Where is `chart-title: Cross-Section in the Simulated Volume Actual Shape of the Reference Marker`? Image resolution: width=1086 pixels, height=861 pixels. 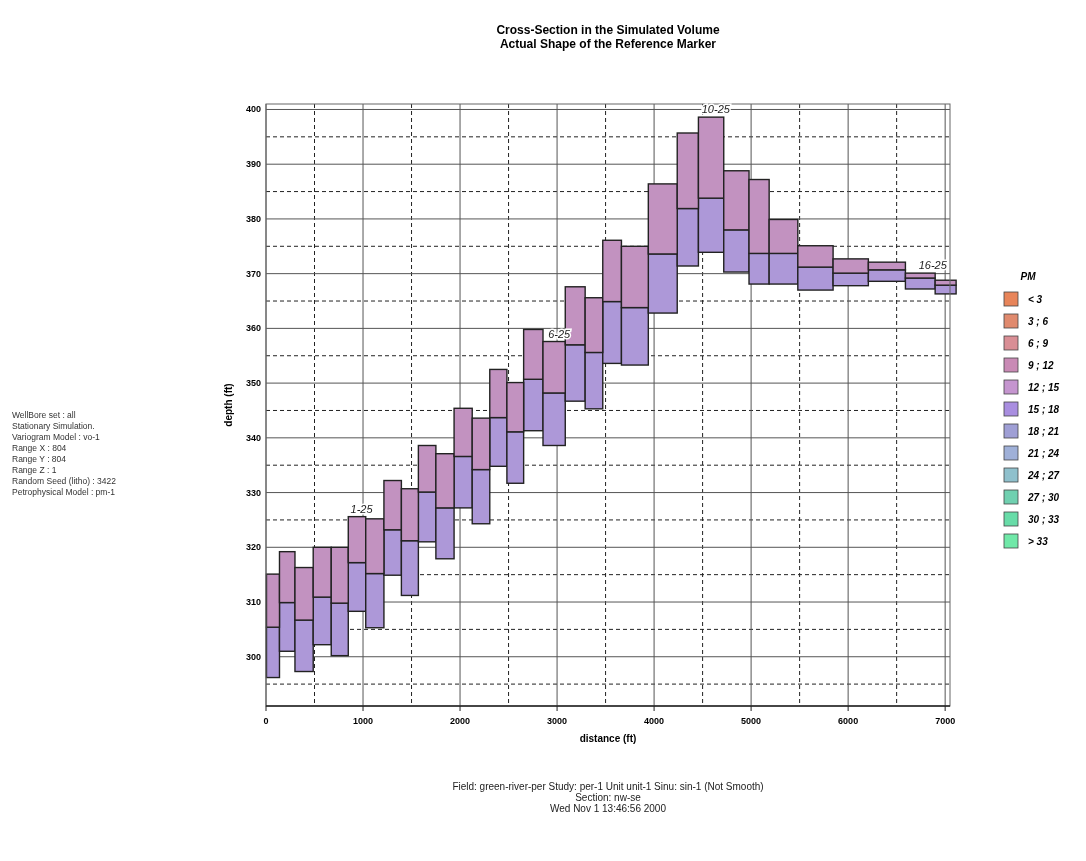 chart-title: Cross-Section in the Simulated Volume Actual Shape of the Reference Marker is located at coordinates (608, 37).